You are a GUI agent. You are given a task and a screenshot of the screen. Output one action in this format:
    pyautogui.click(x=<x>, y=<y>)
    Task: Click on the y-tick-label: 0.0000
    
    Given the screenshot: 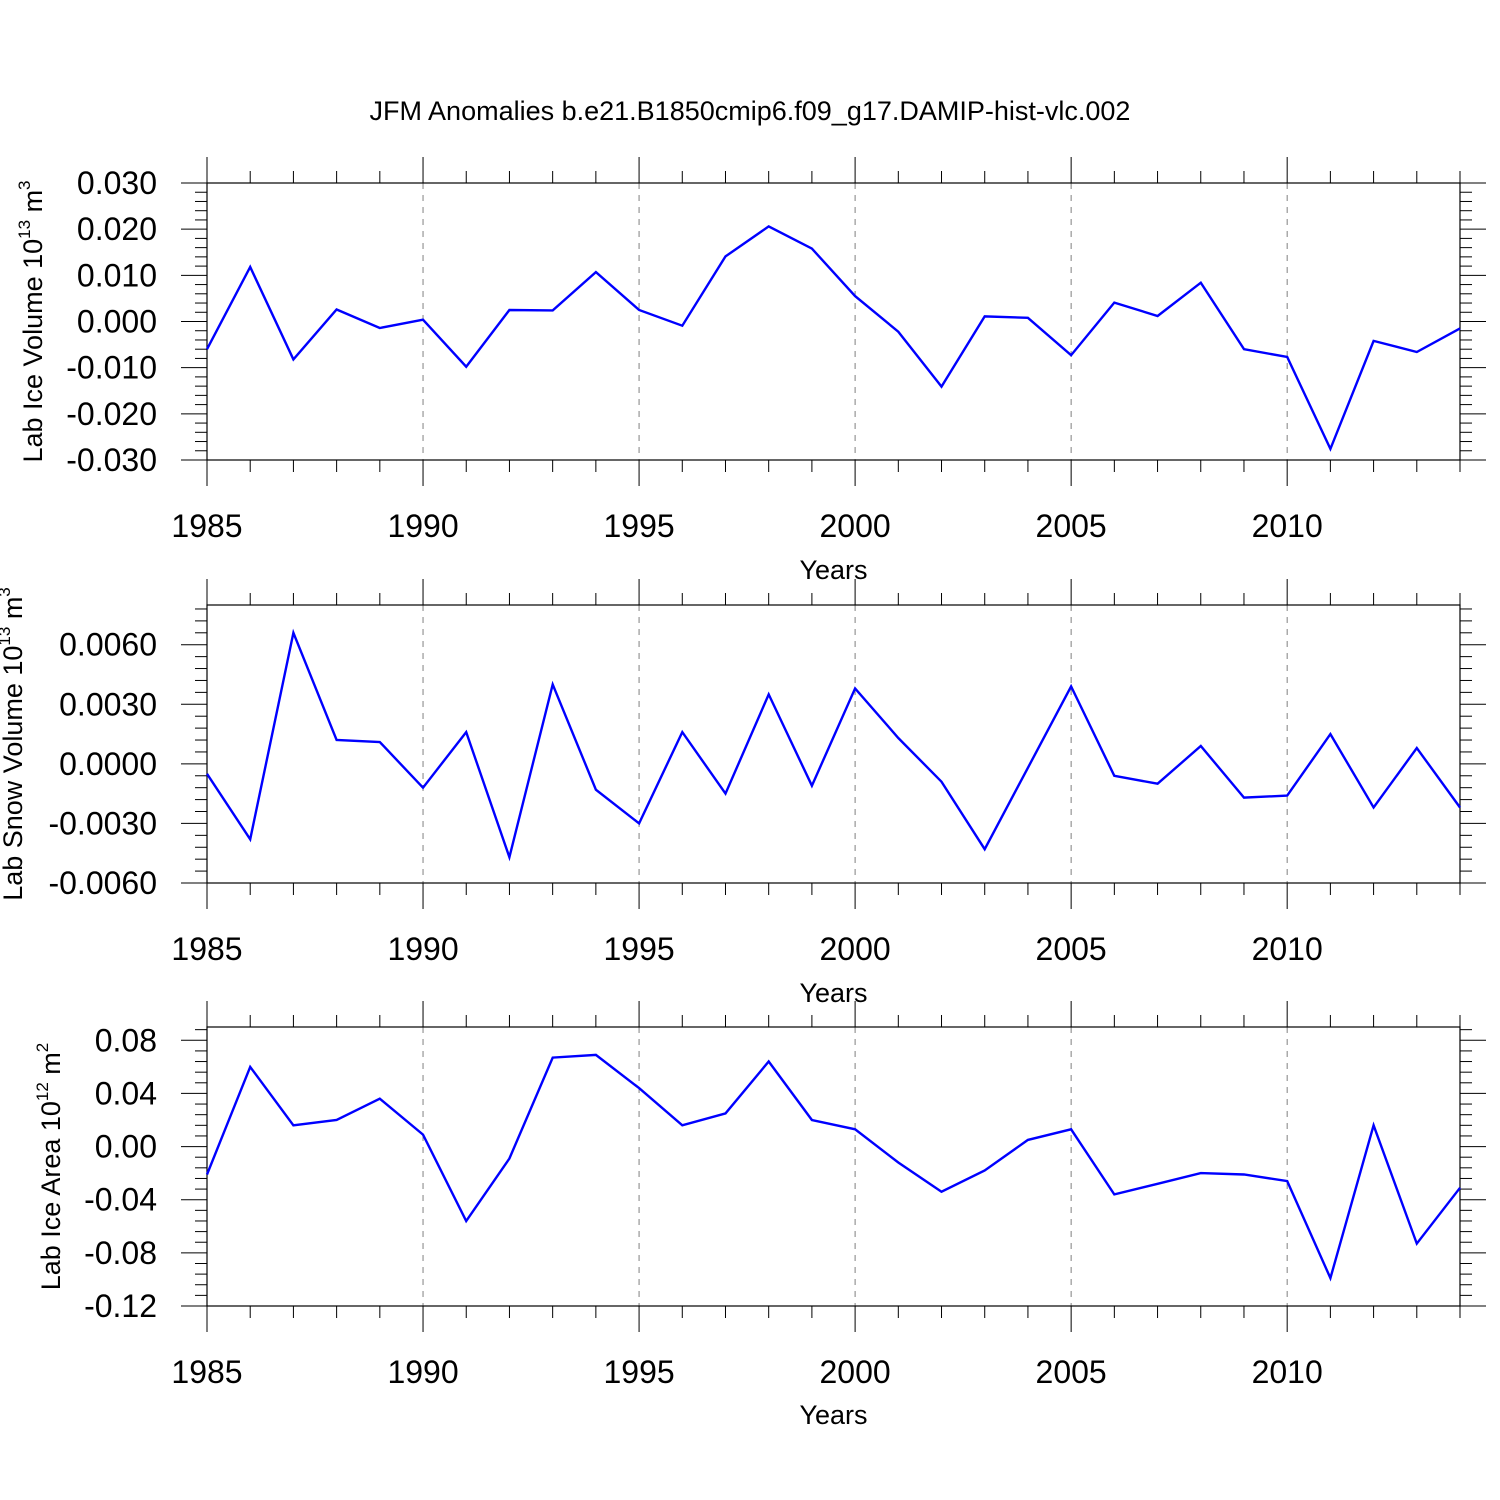 What is the action you would take?
    pyautogui.click(x=108, y=764)
    